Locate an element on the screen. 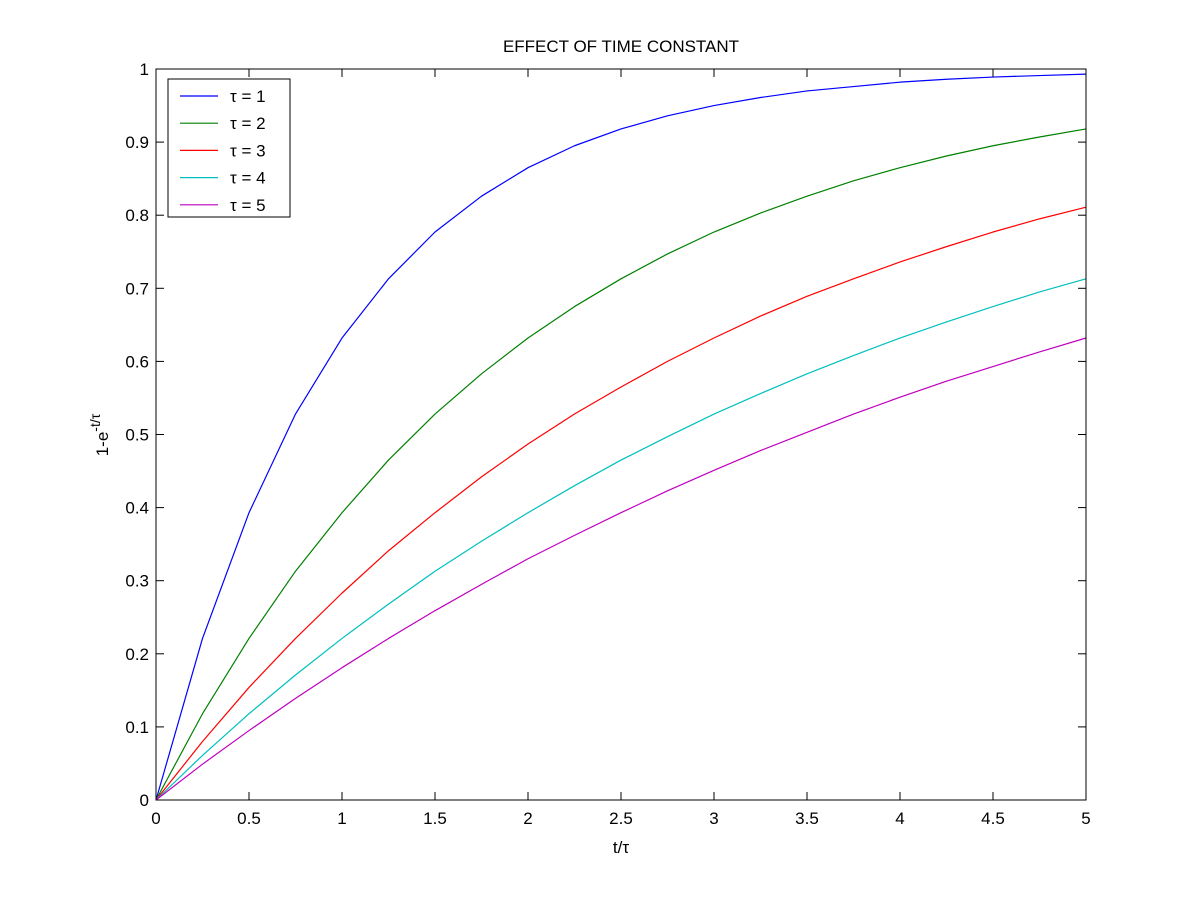 The height and width of the screenshot is (905, 1200). legend-label-5: τ = 5 is located at coordinates (248, 205).